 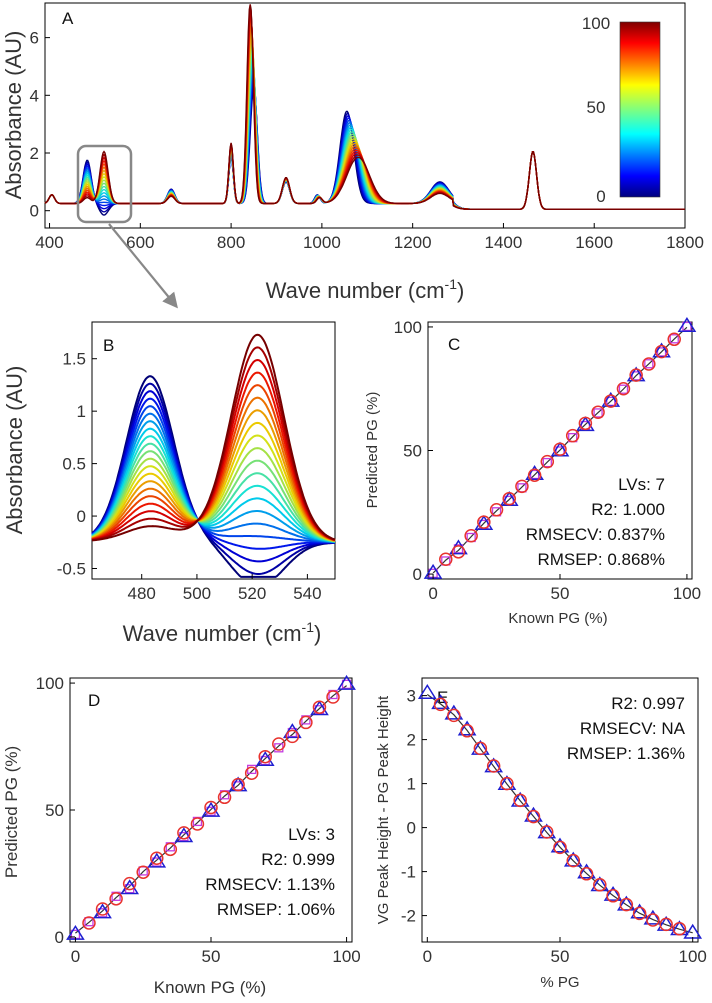 What do you see at coordinates (75, 956) in the screenshot?
I see `panel-d-x-tick-label: 0` at bounding box center [75, 956].